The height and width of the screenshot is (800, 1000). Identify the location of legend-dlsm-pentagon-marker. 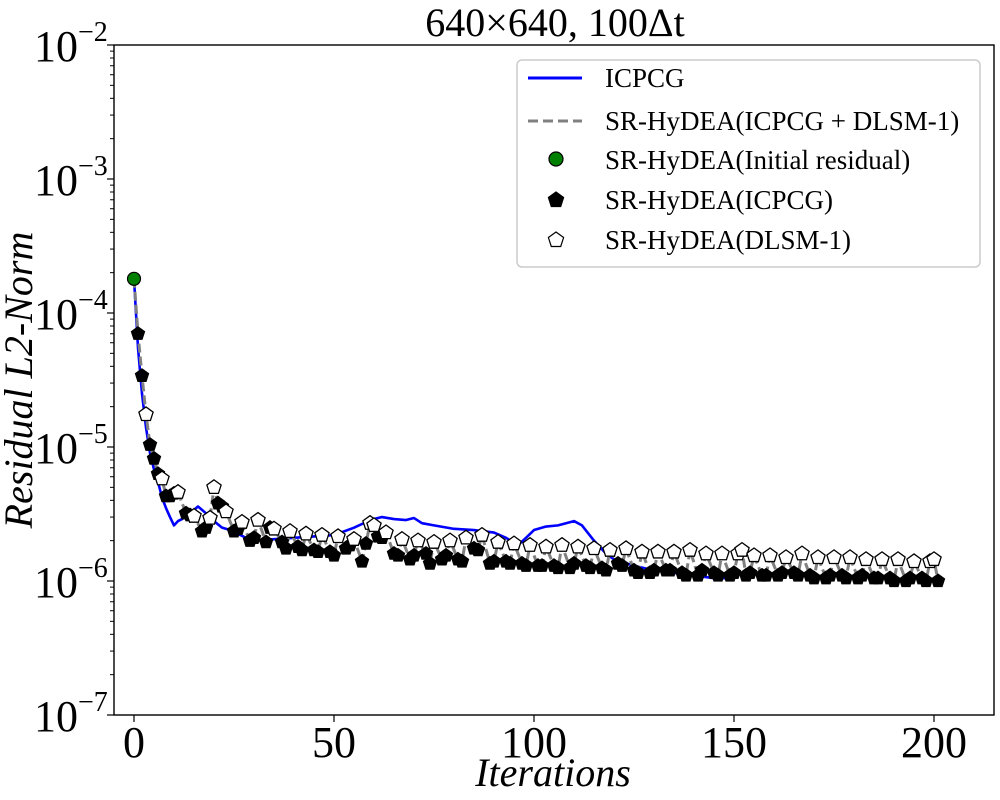
(556, 239).